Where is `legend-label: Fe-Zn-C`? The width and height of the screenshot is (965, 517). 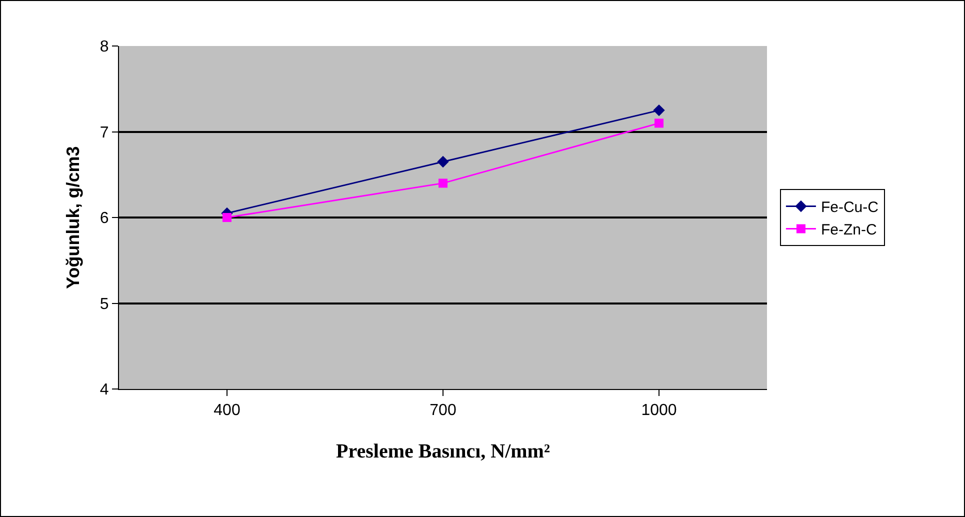
legend-label: Fe-Zn-C is located at coordinates (848, 230).